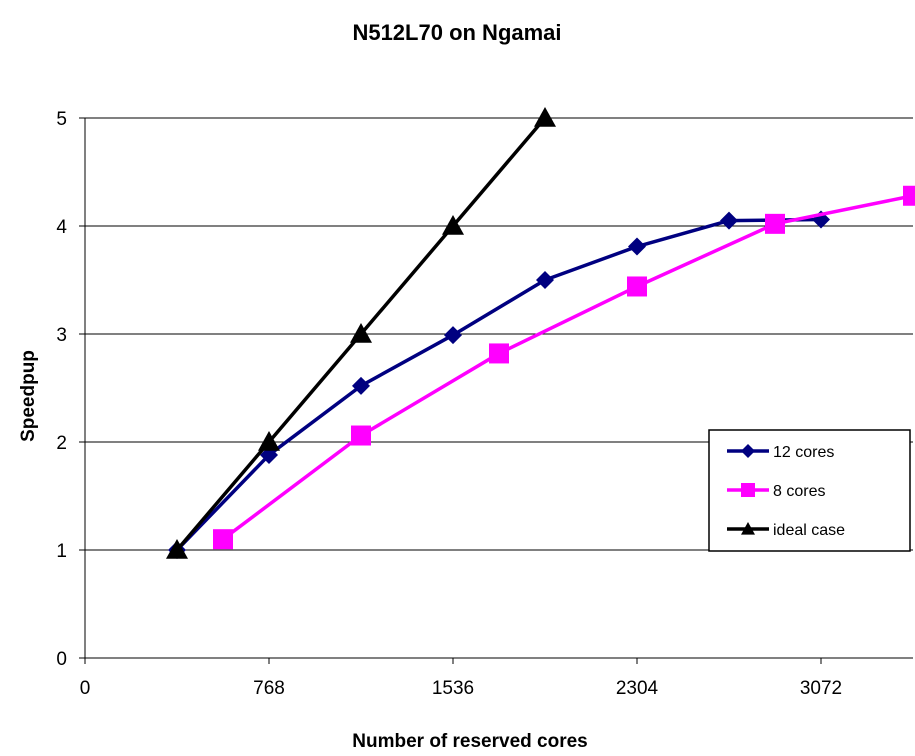 Image resolution: width=915 pixels, height=756 pixels. Describe the element at coordinates (803, 452) in the screenshot. I see `legend-label-0: 12 cores` at that location.